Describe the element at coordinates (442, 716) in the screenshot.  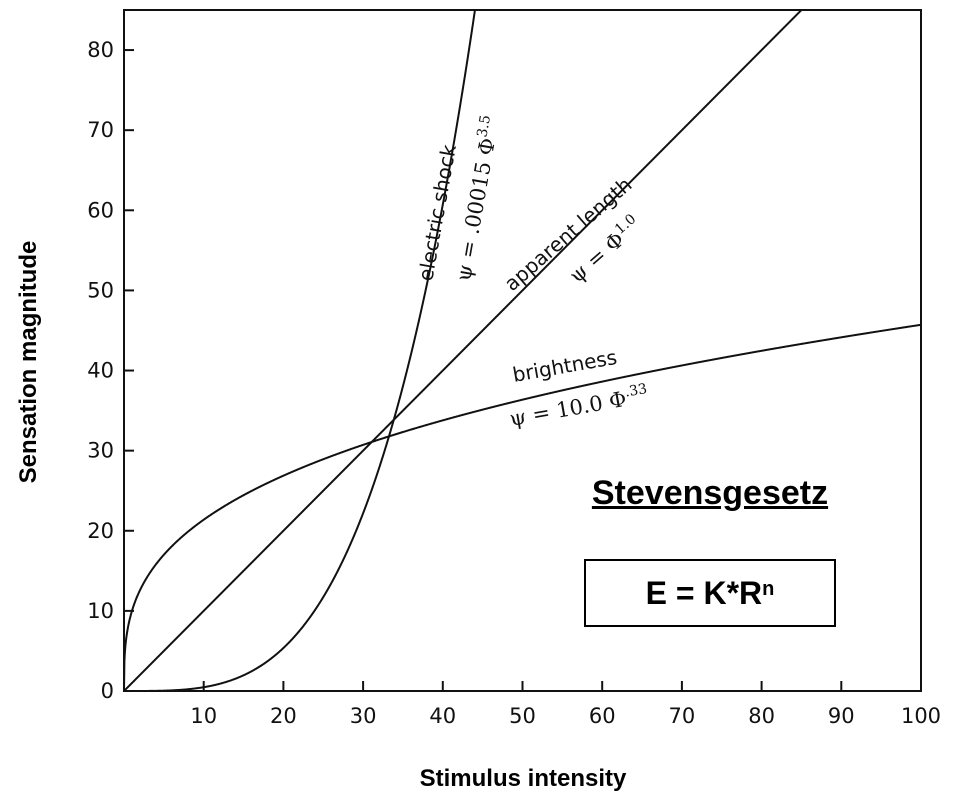
I see `x-tick-label: 40` at that location.